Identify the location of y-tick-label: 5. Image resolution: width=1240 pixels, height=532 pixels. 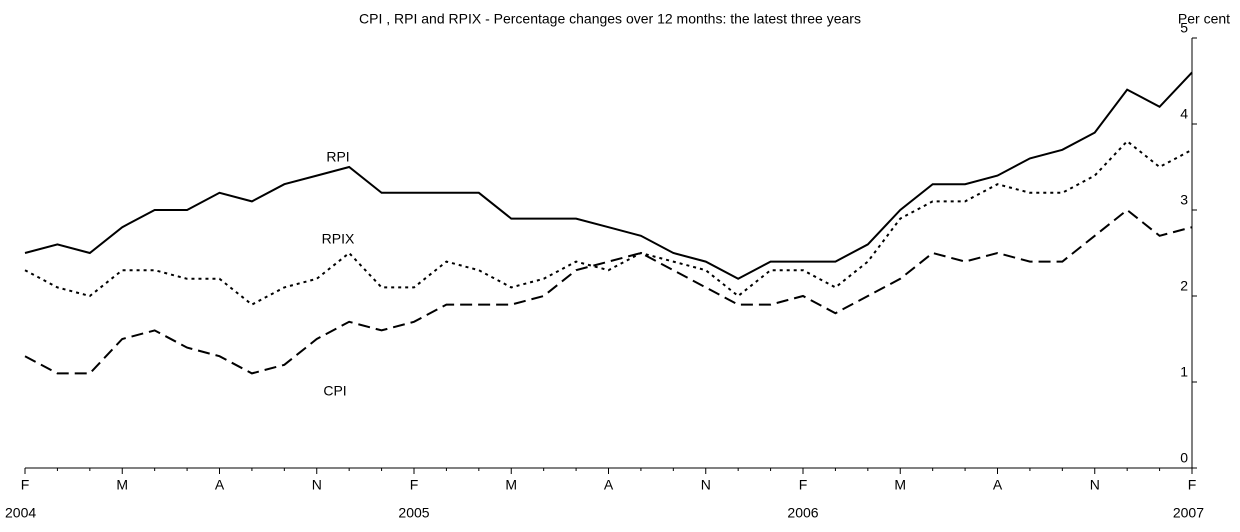
(1184, 28).